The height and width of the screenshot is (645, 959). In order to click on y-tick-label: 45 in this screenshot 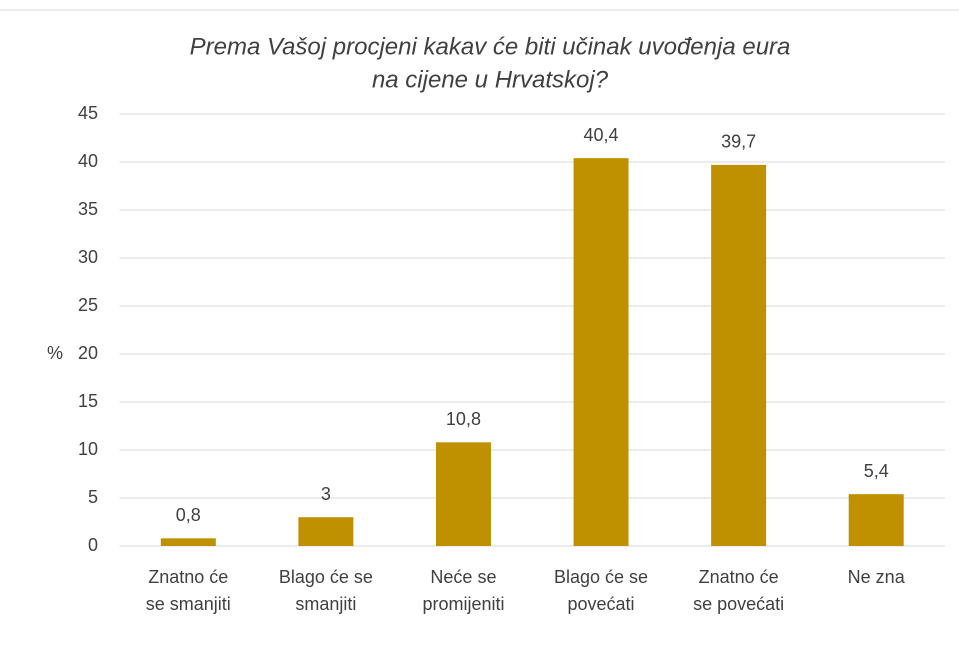, I will do `click(88, 113)`.